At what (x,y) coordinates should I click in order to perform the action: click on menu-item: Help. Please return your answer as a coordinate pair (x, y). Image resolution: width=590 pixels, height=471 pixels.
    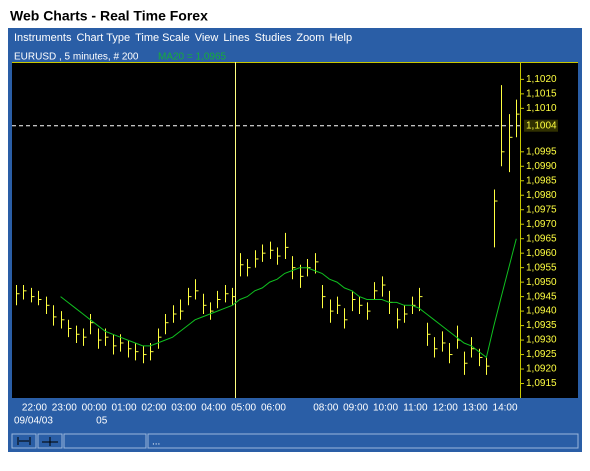
    Looking at the image, I should click on (340, 38).